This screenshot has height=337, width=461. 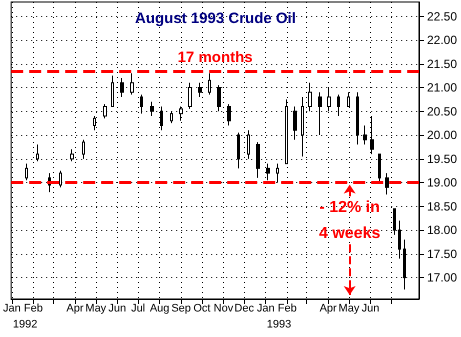 I want to click on y-tick-label: 21.00, so click(x=442, y=87).